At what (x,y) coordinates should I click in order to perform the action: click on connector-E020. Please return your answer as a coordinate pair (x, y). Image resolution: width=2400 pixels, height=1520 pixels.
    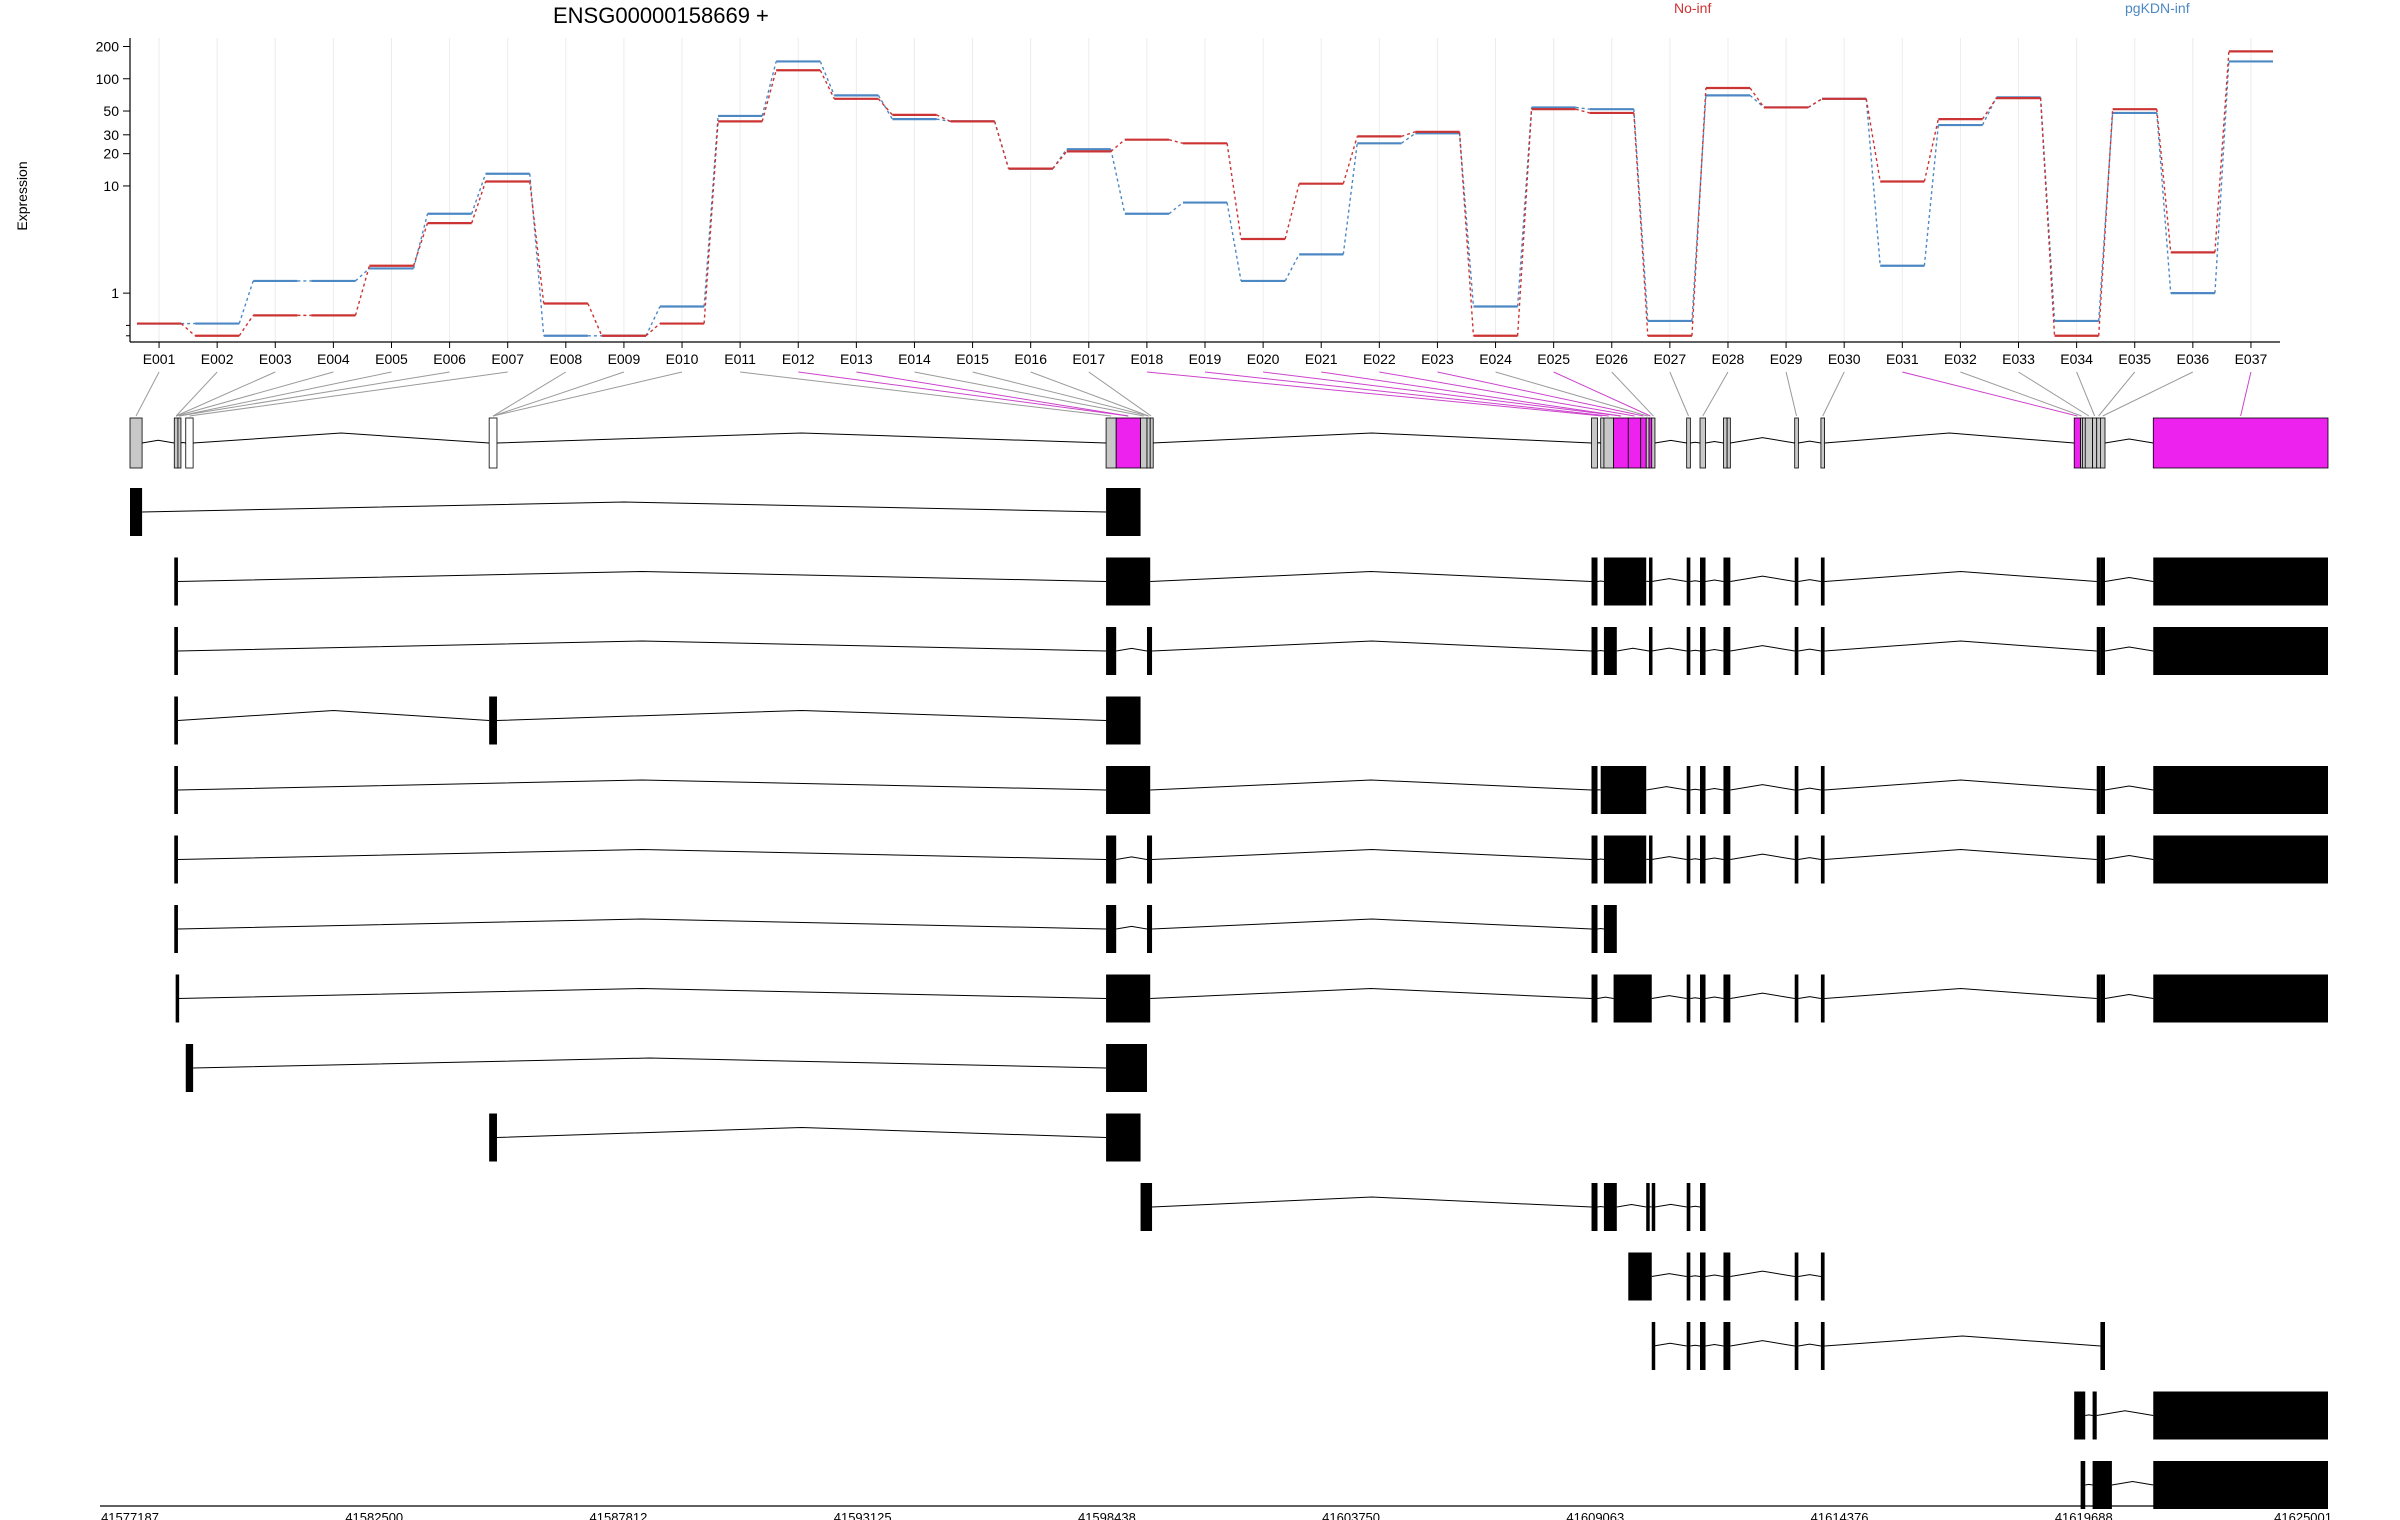
    Looking at the image, I should click on (1442, 394).